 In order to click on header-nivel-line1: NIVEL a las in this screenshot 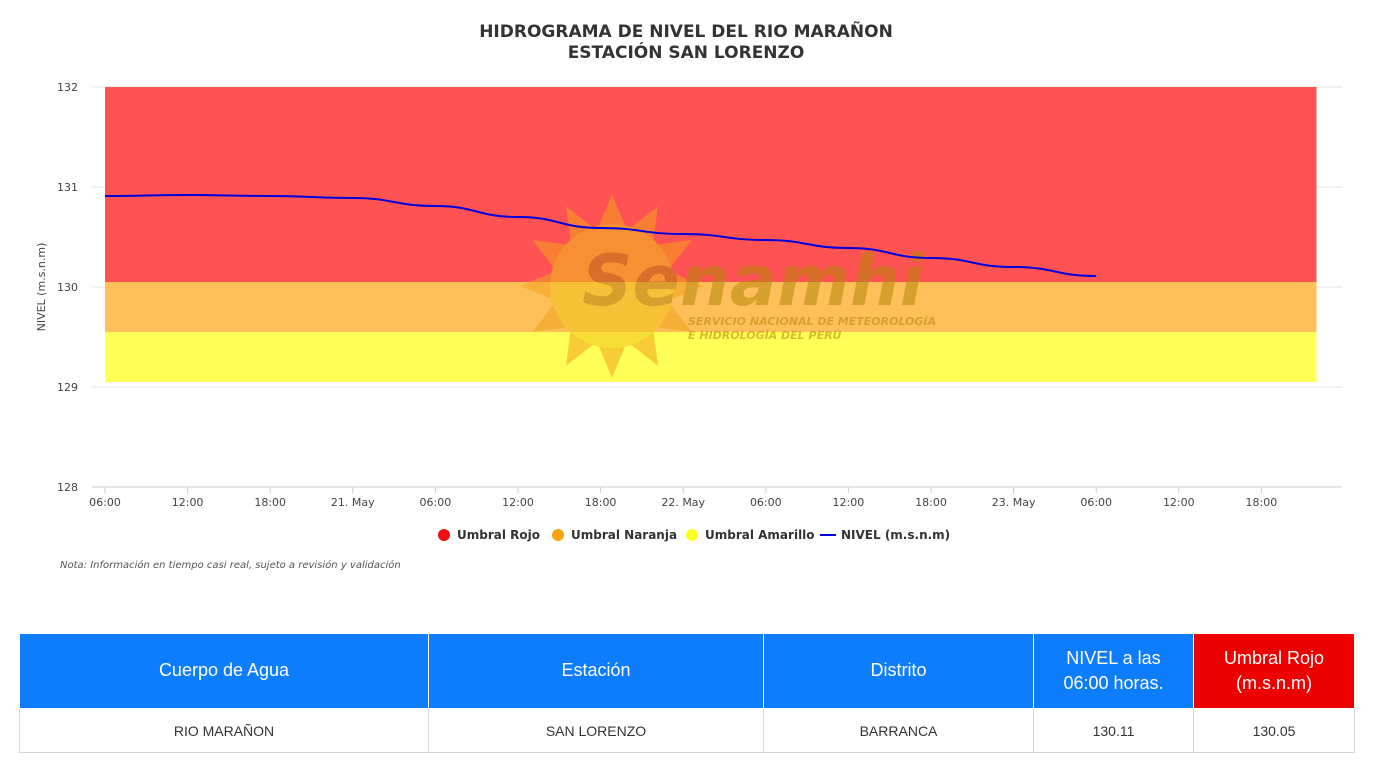, I will do `click(1113, 657)`.